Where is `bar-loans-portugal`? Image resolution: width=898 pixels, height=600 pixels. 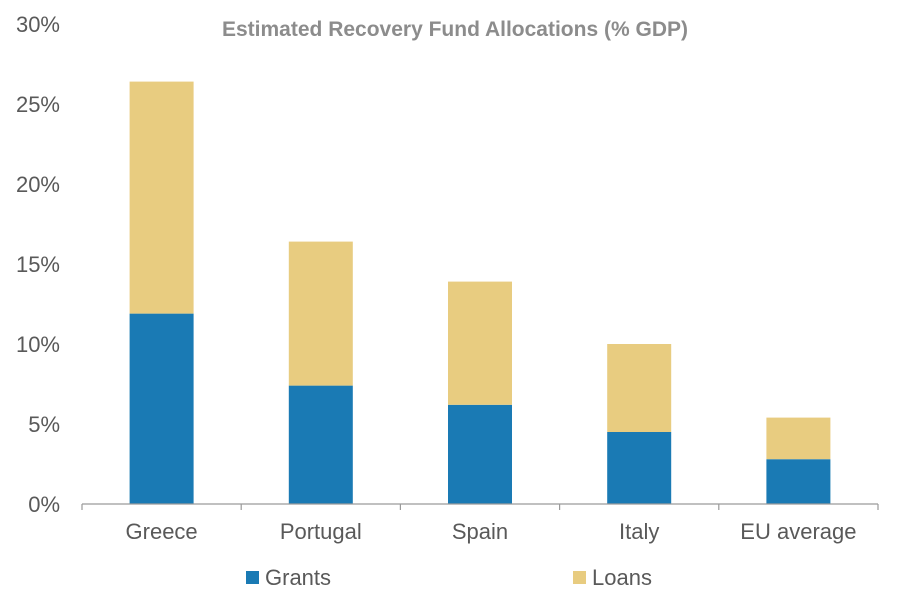 bar-loans-portugal is located at coordinates (320, 313).